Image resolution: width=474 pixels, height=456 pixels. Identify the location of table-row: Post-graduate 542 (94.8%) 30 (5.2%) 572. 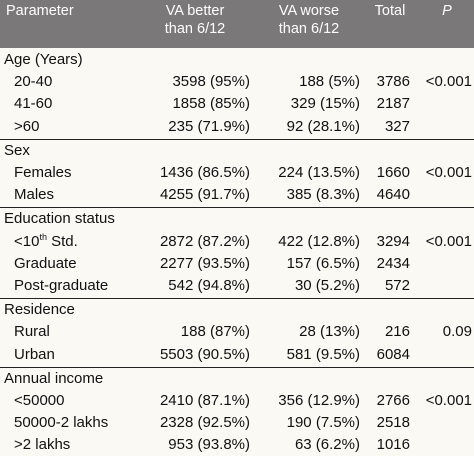
(237, 286).